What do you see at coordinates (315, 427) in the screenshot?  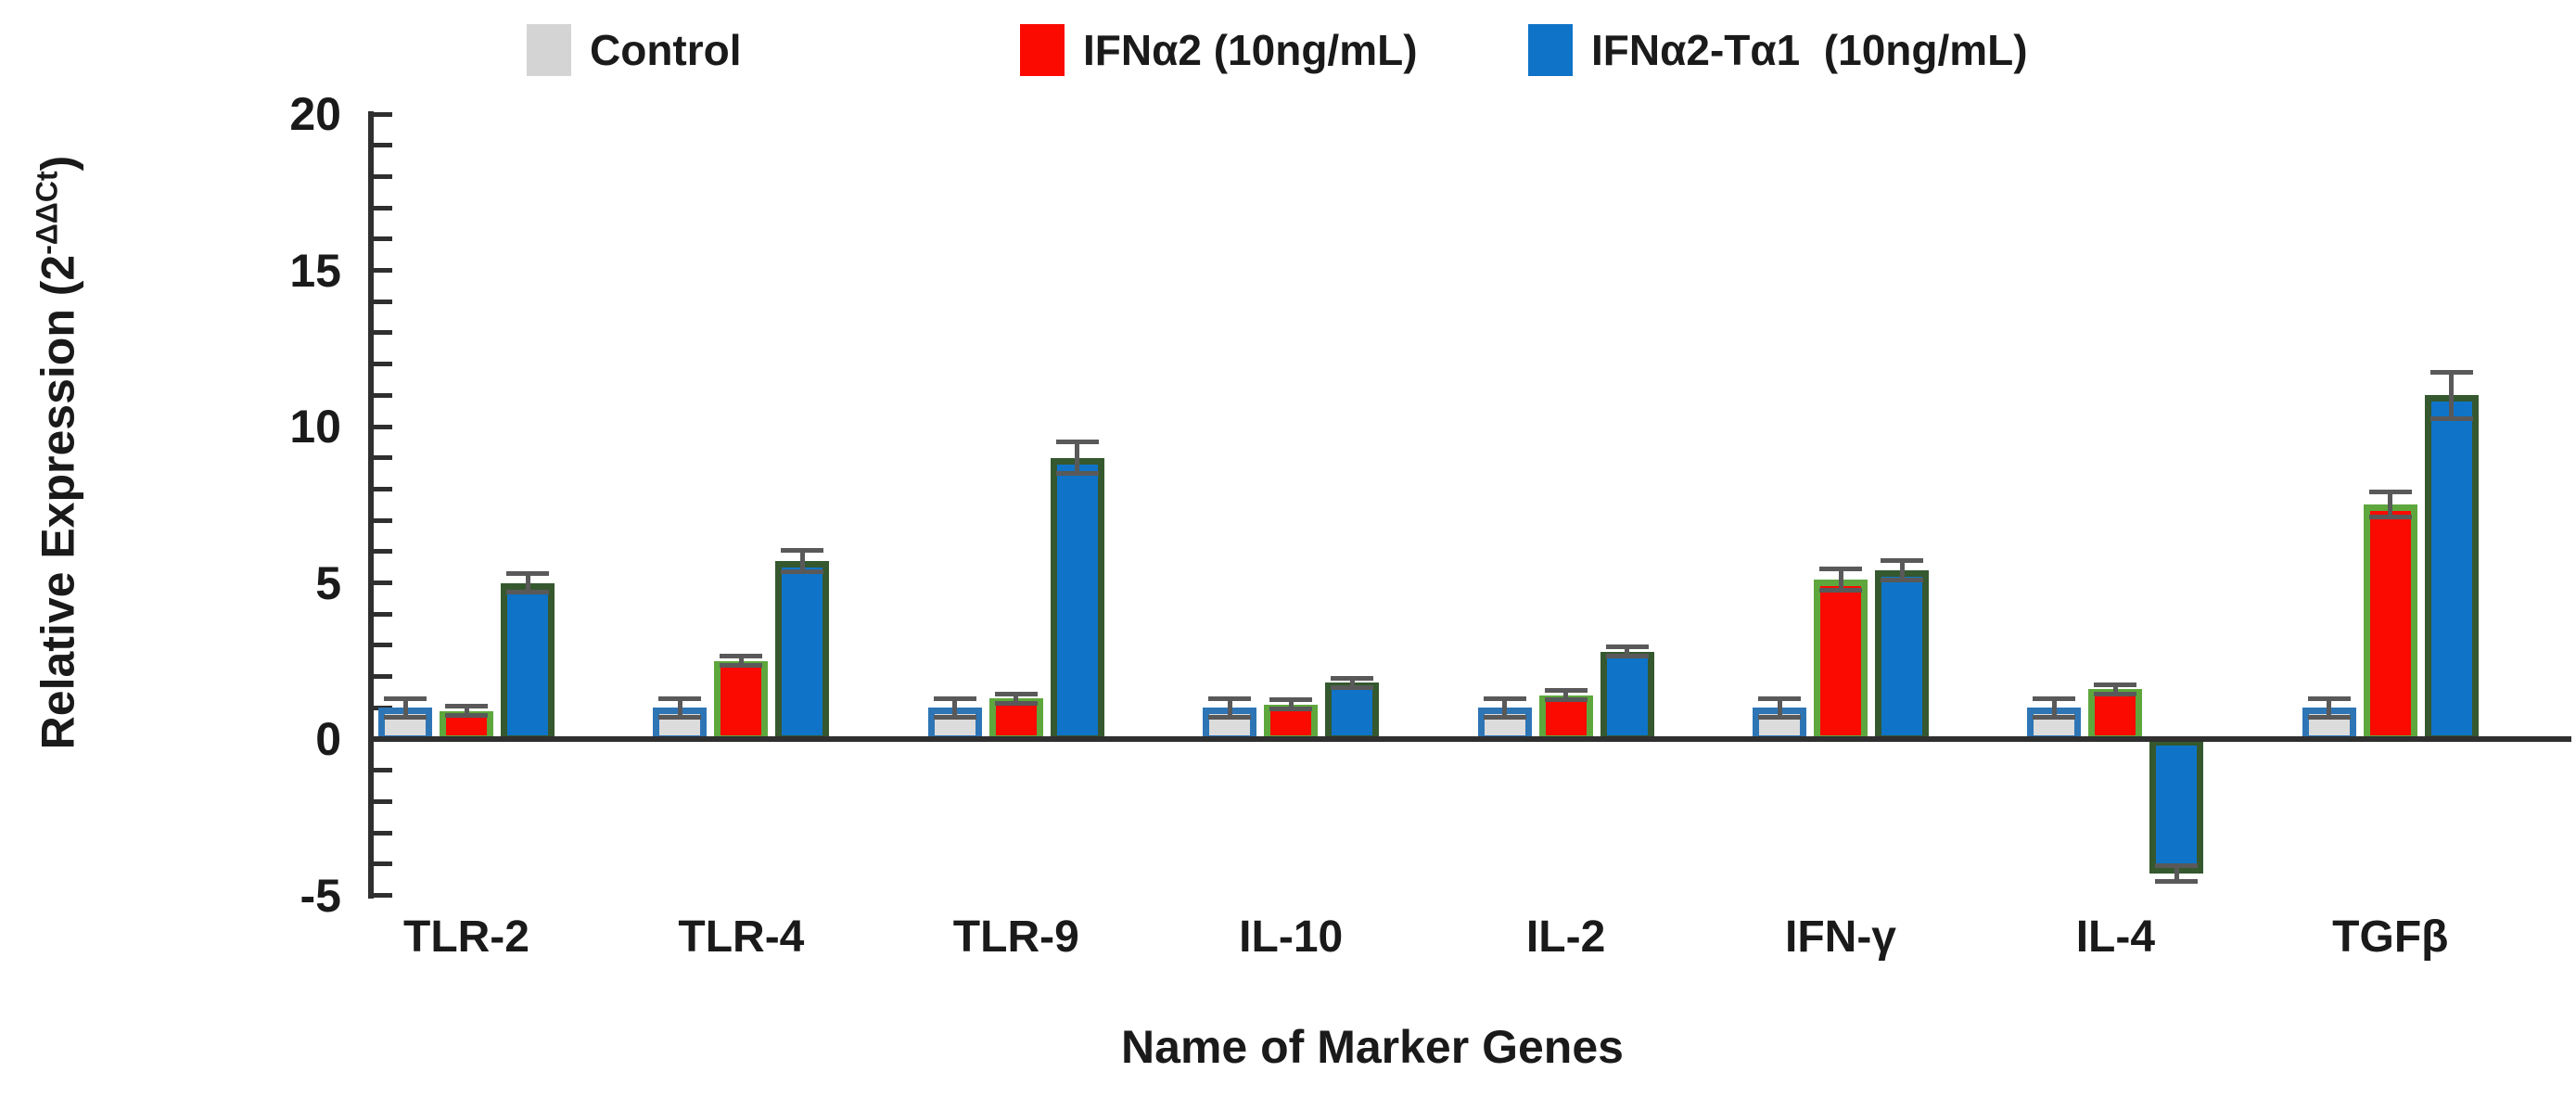 I see `y-tick-label: 10` at bounding box center [315, 427].